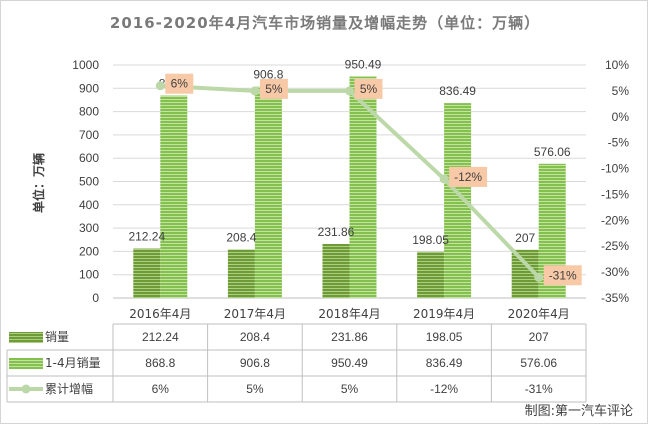 The height and width of the screenshot is (425, 648). What do you see at coordinates (57, 337) in the screenshot?
I see `legend-label: 销量` at bounding box center [57, 337].